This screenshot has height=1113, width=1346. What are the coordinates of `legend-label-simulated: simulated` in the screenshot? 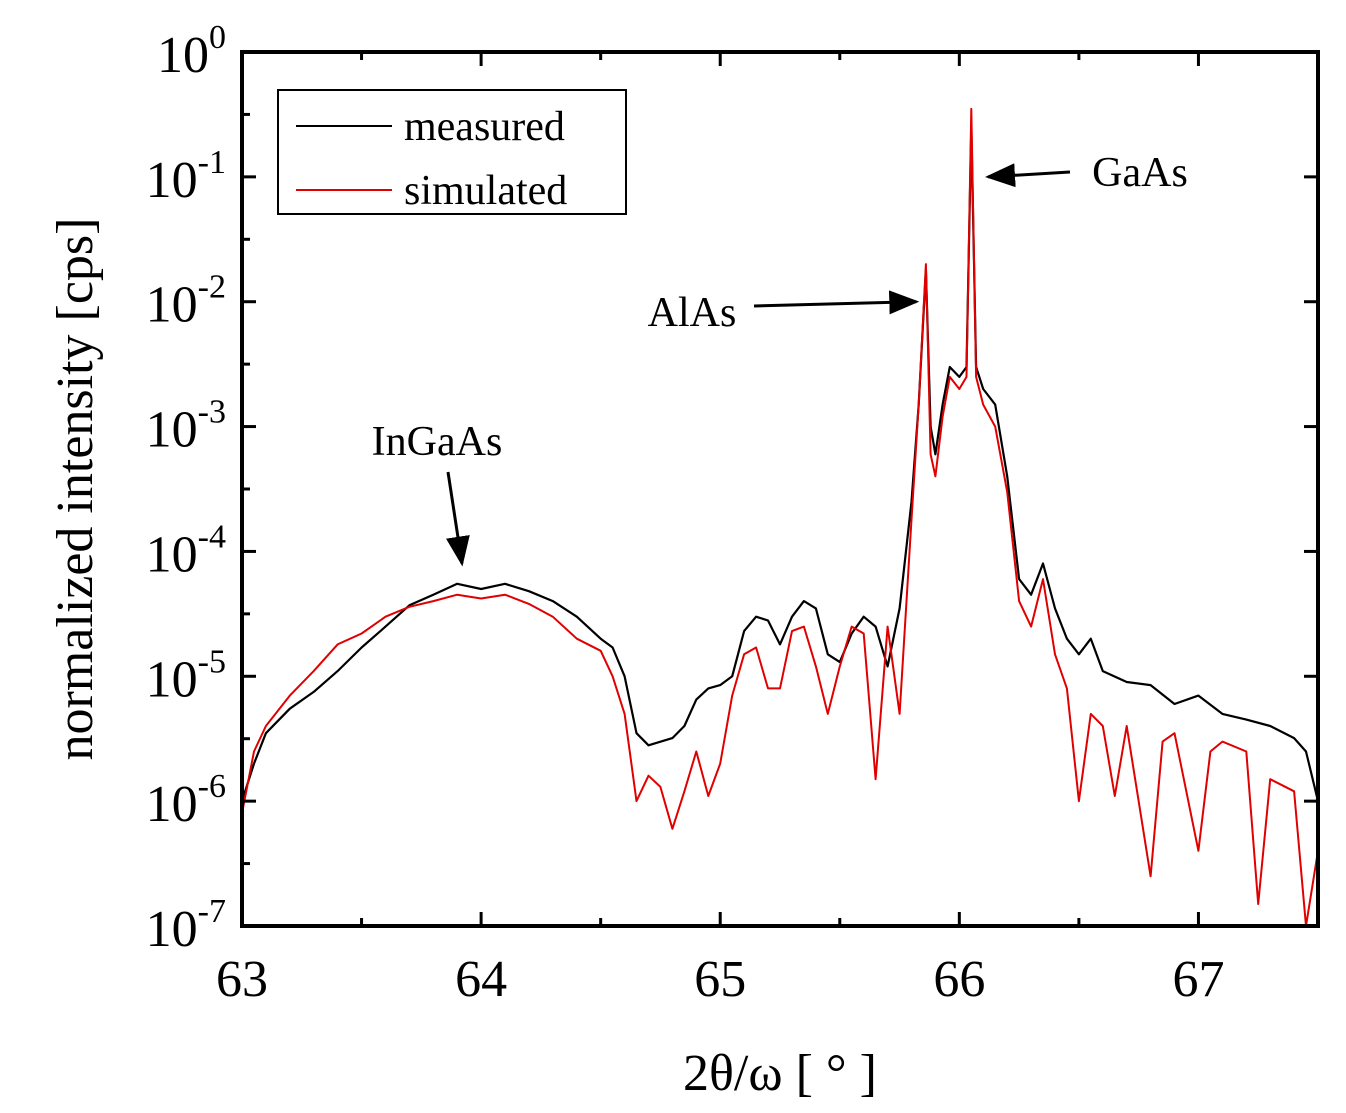 It's located at (485, 191).